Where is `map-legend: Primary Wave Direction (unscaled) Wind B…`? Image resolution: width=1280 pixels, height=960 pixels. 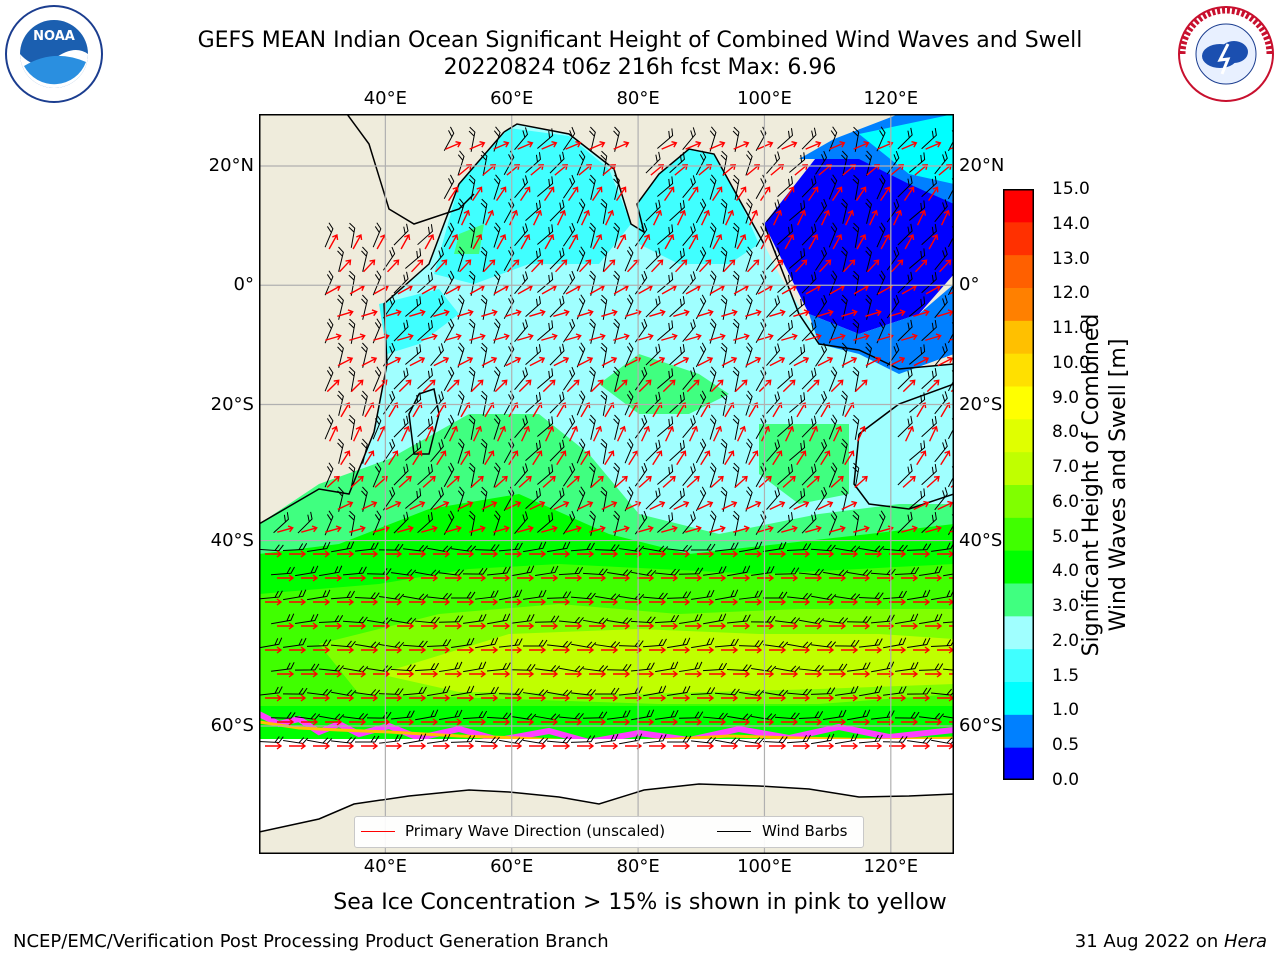
map-legend: Primary Wave Direction (unscaled) Wind B… is located at coordinates (609, 832).